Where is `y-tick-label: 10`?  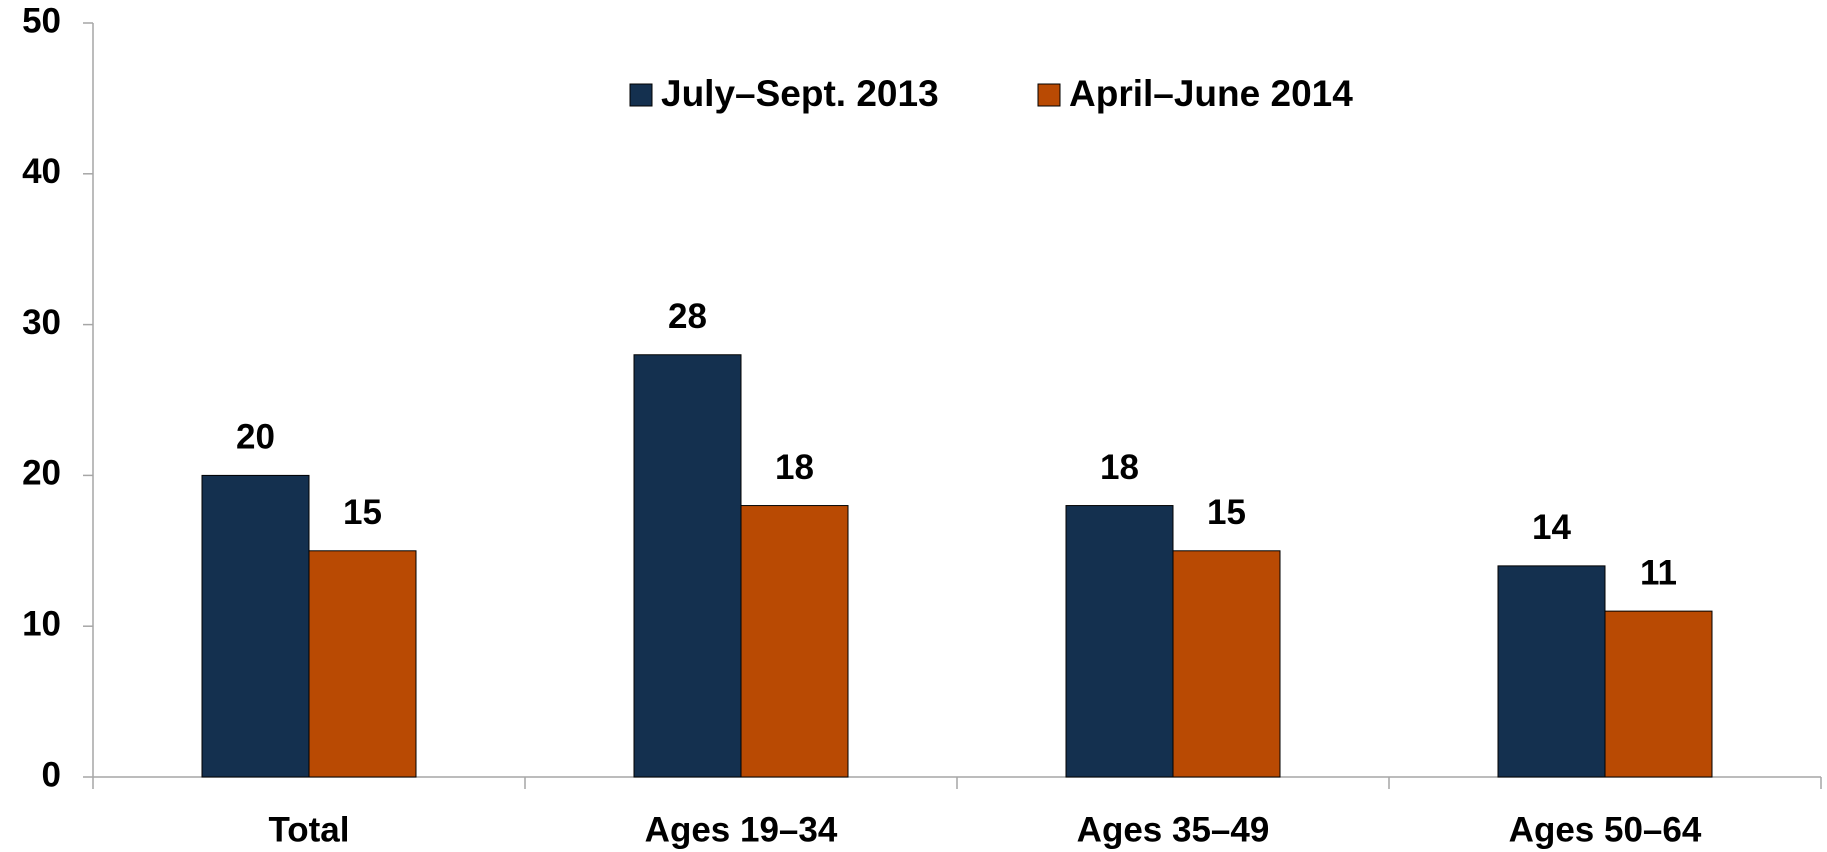
y-tick-label: 10 is located at coordinates (41, 623).